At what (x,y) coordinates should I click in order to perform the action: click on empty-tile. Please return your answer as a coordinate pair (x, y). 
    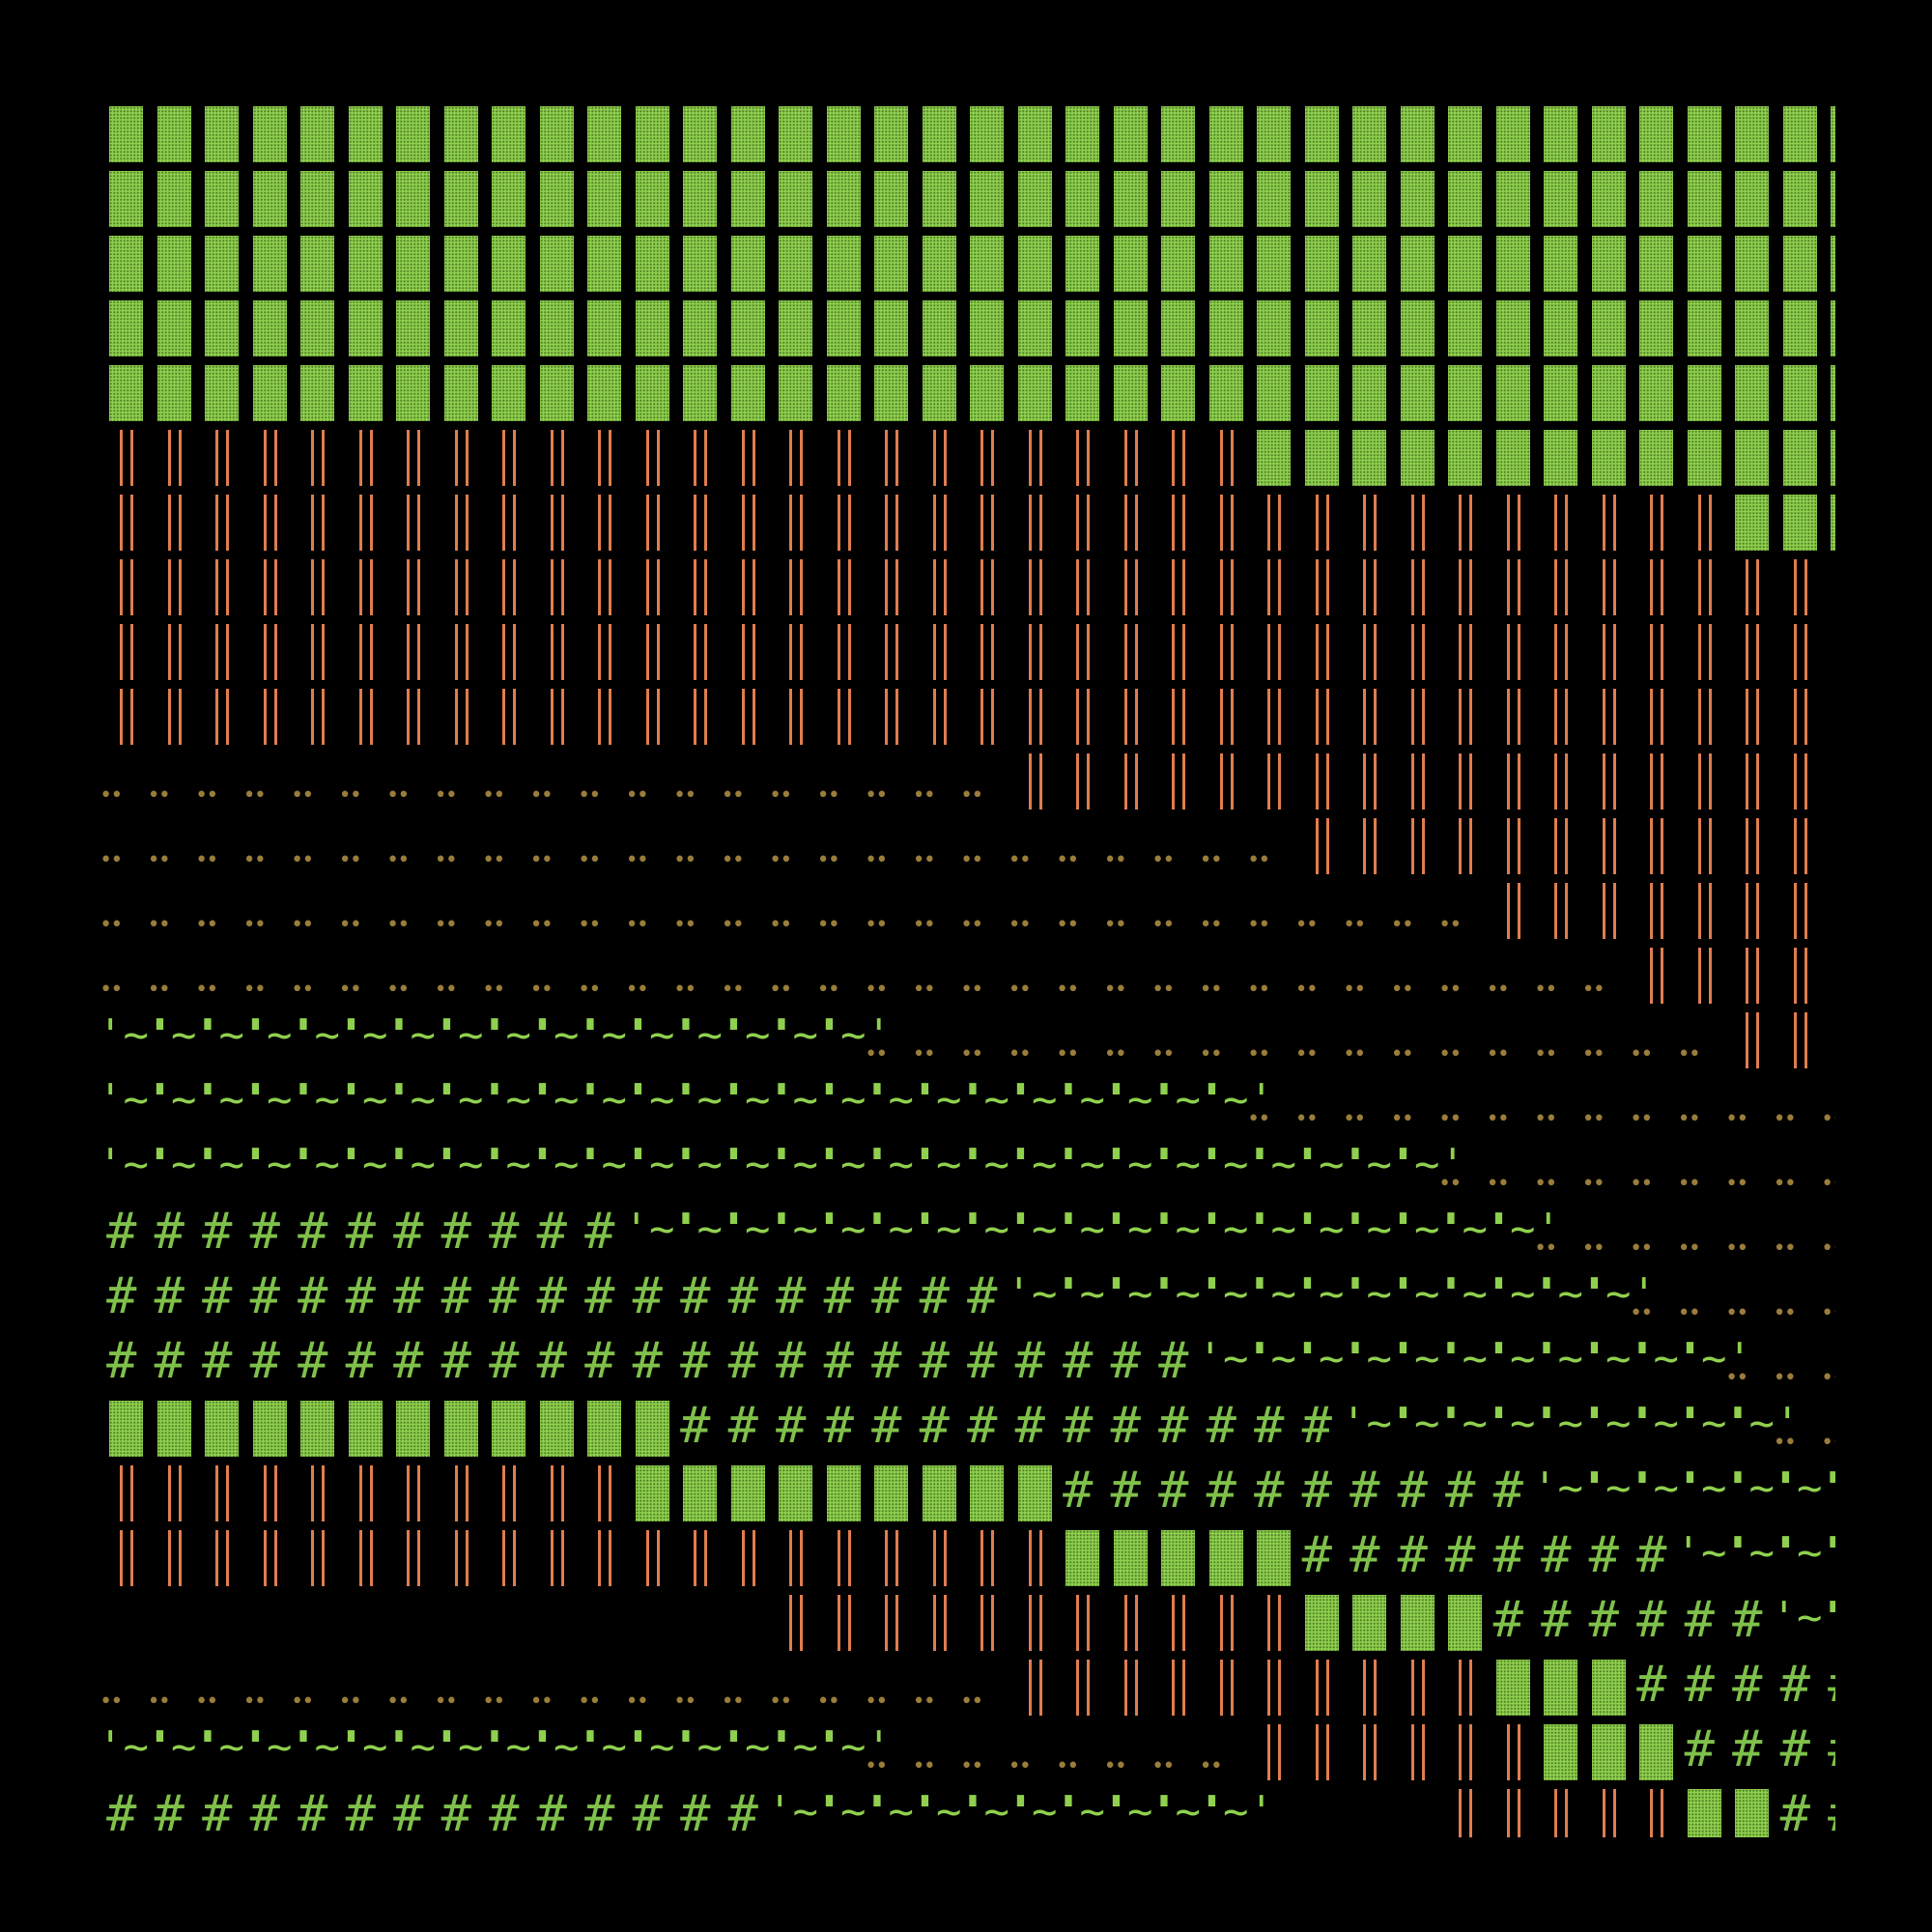
    Looking at the image, I should click on (1827, 844).